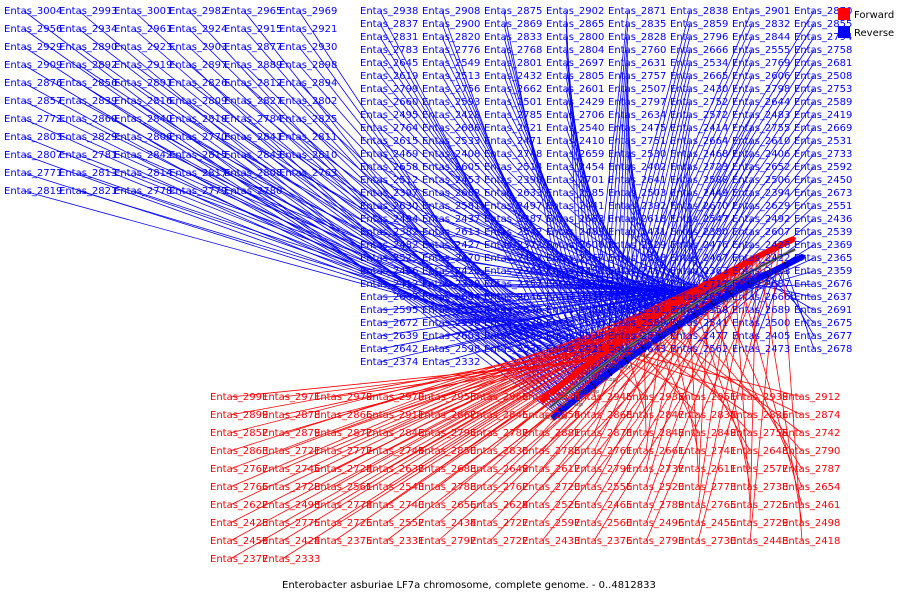  What do you see at coordinates (823, 219) in the screenshot?
I see `gene-label: Entas_2436` at bounding box center [823, 219].